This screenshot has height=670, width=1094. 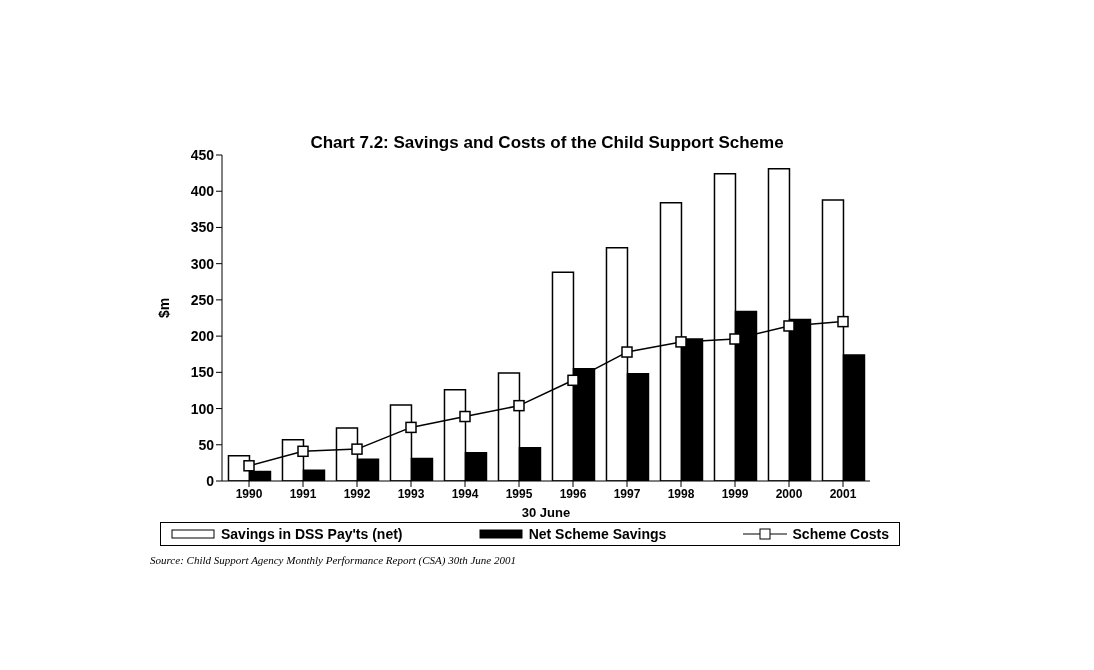 I want to click on y-tick-label: 100, so click(x=202, y=408).